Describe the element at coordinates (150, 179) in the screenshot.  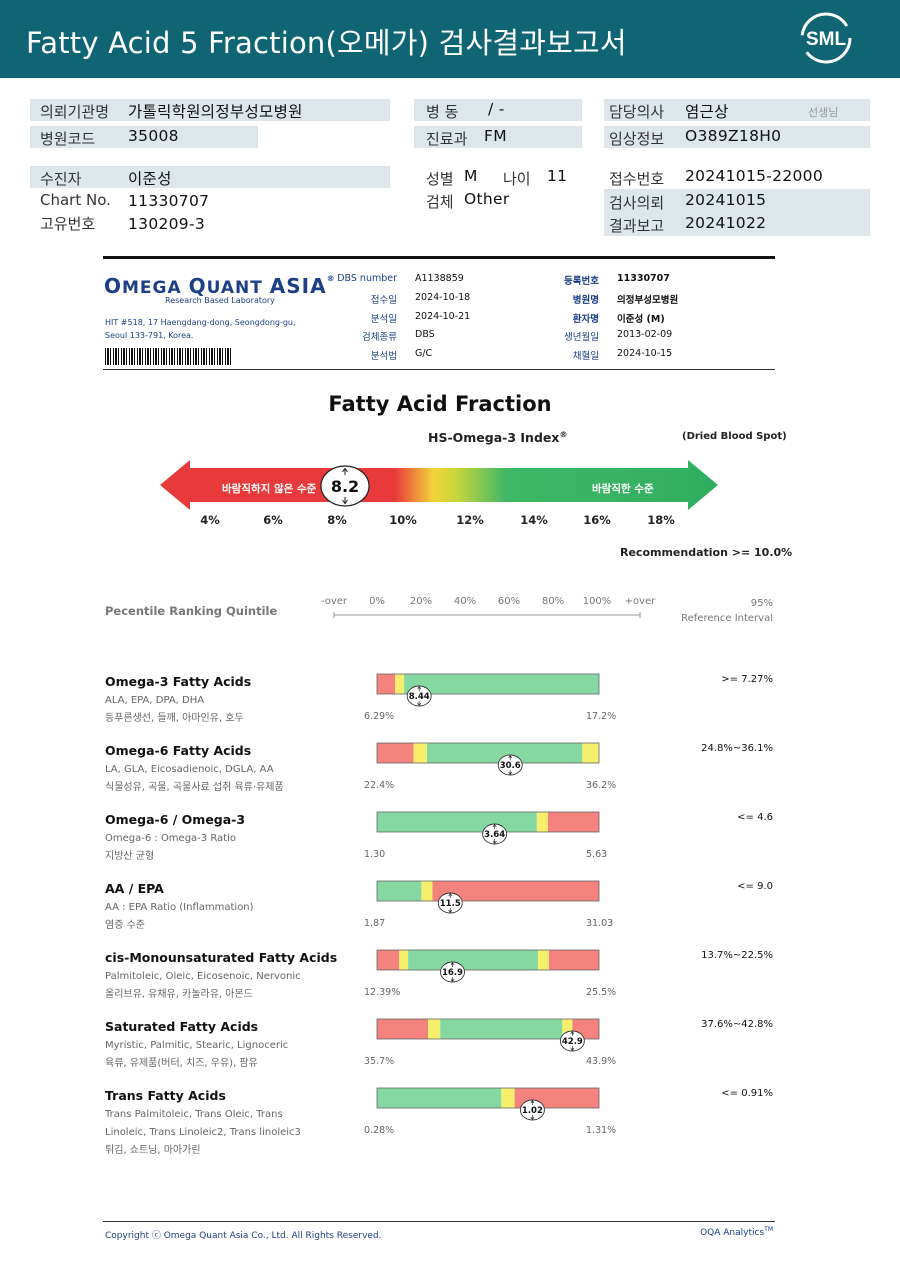
I see `examinee-value: 이준성` at that location.